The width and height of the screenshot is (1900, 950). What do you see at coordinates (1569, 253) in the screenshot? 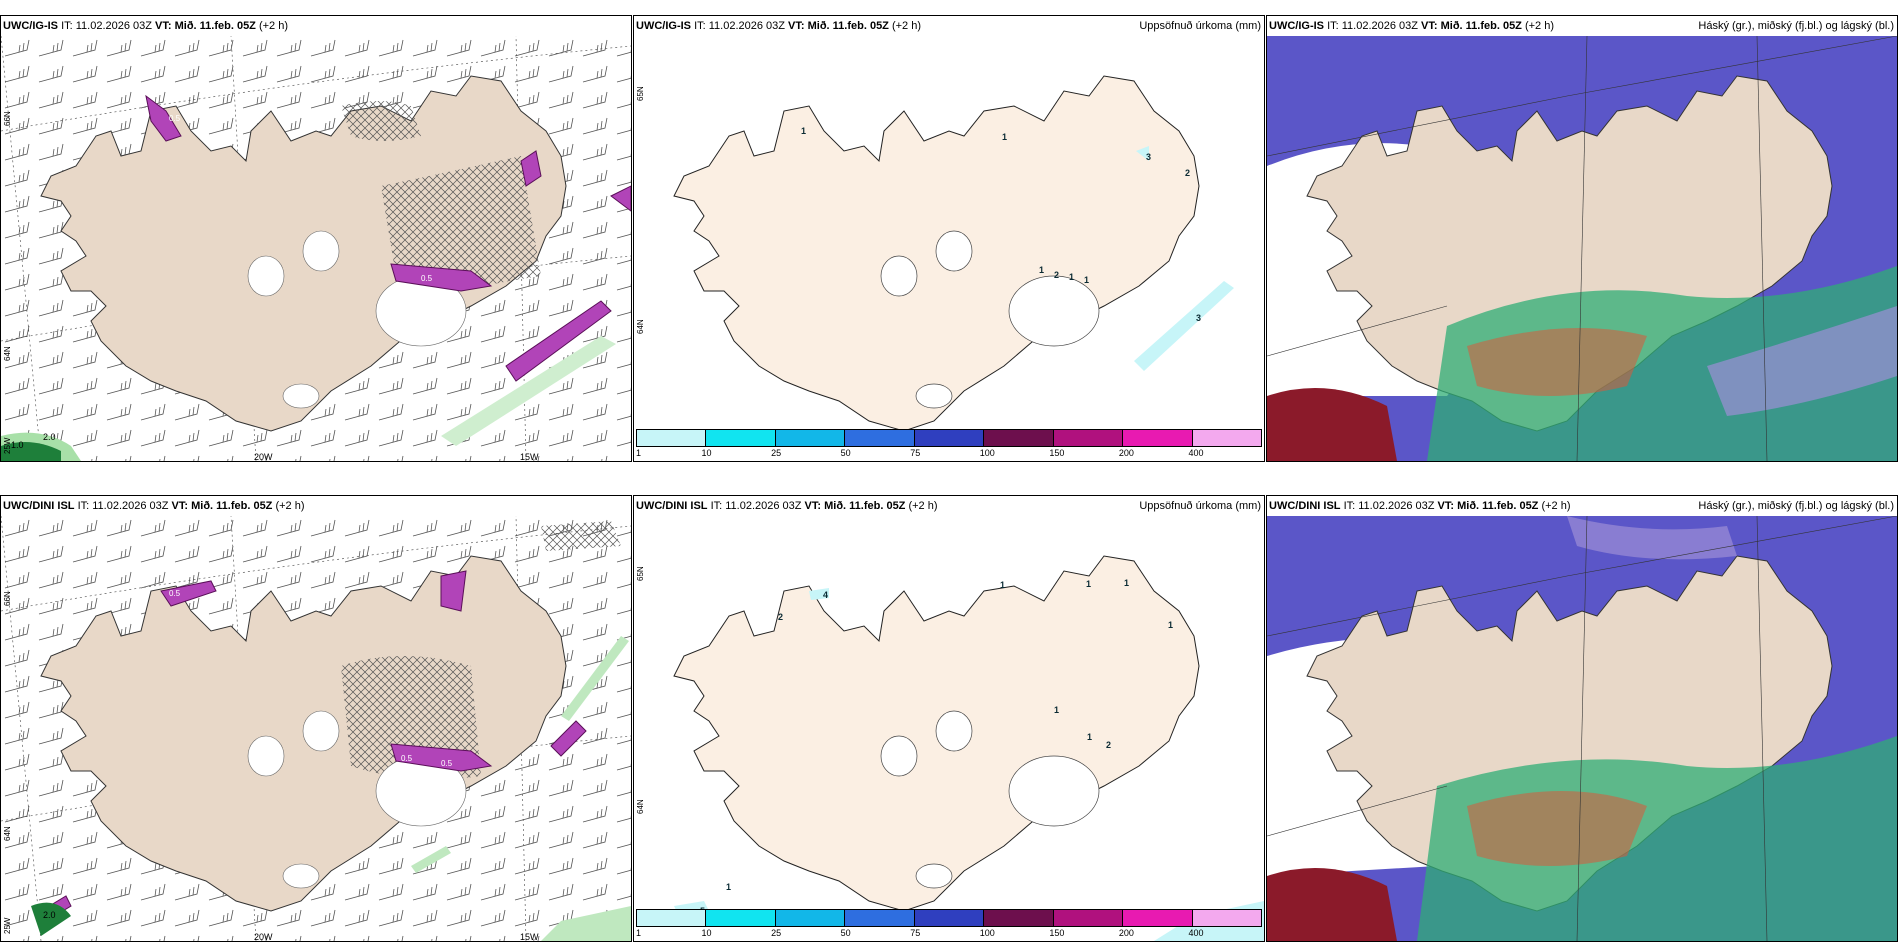
I see `iceland-land` at bounding box center [1569, 253].